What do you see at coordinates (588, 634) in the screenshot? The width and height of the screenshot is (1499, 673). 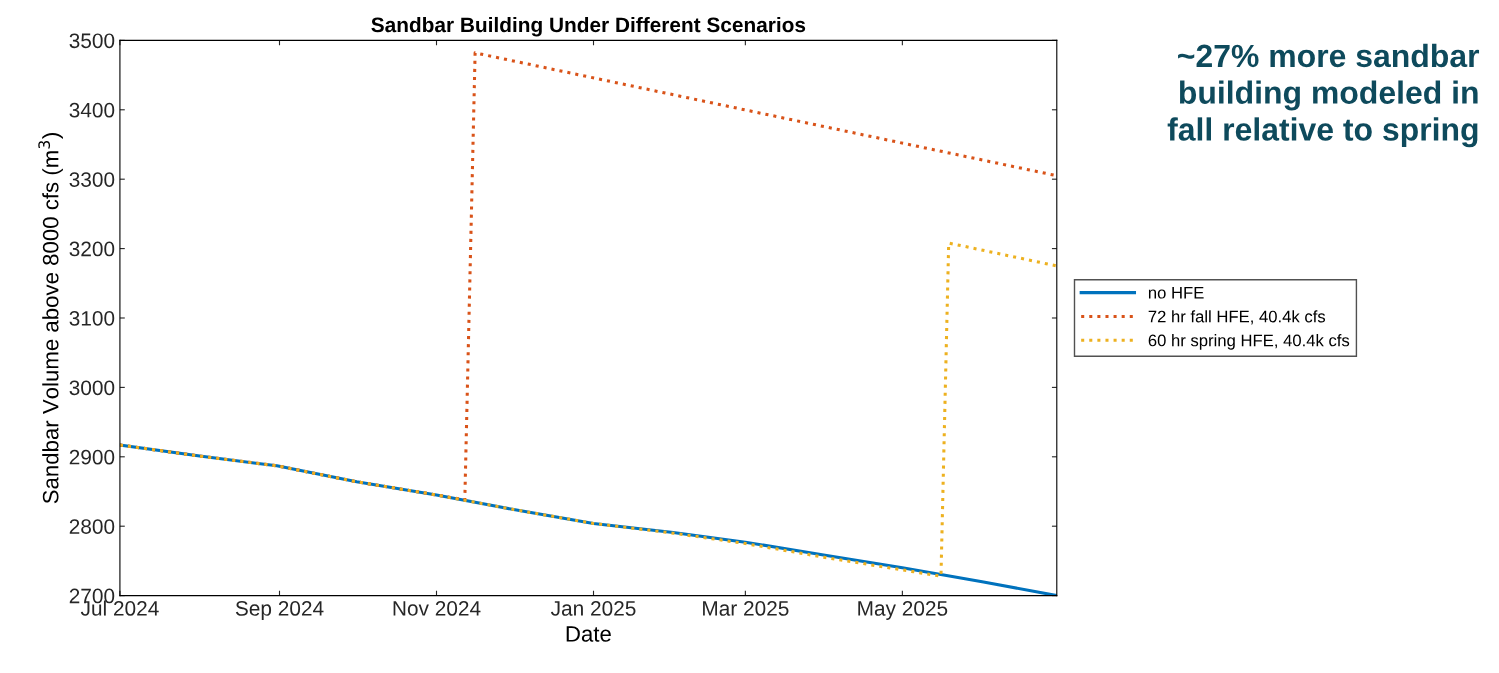 I see `x-axis-title: Date` at bounding box center [588, 634].